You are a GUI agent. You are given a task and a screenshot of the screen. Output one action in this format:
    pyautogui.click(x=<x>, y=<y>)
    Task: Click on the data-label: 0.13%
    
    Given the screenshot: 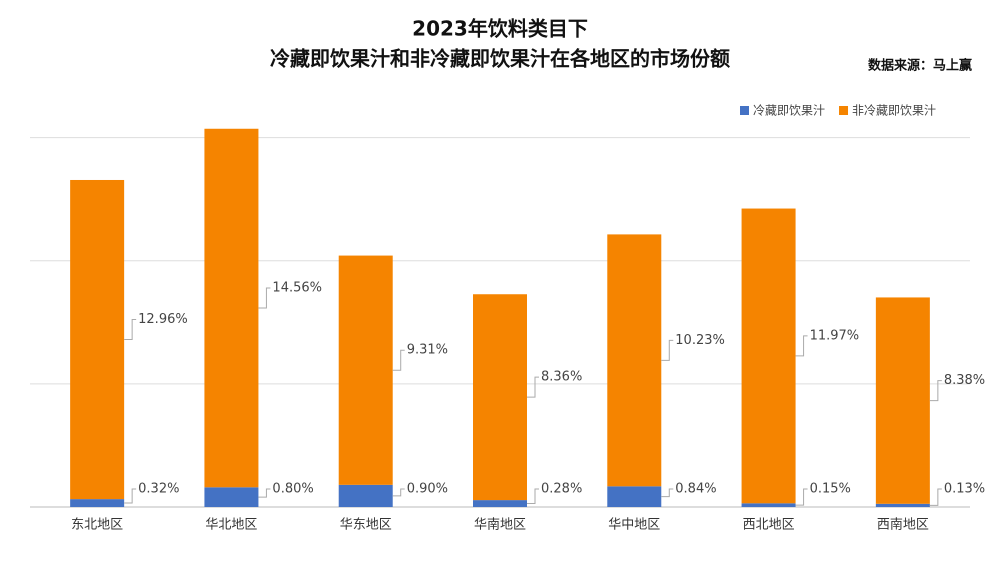 What is the action you would take?
    pyautogui.click(x=964, y=489)
    